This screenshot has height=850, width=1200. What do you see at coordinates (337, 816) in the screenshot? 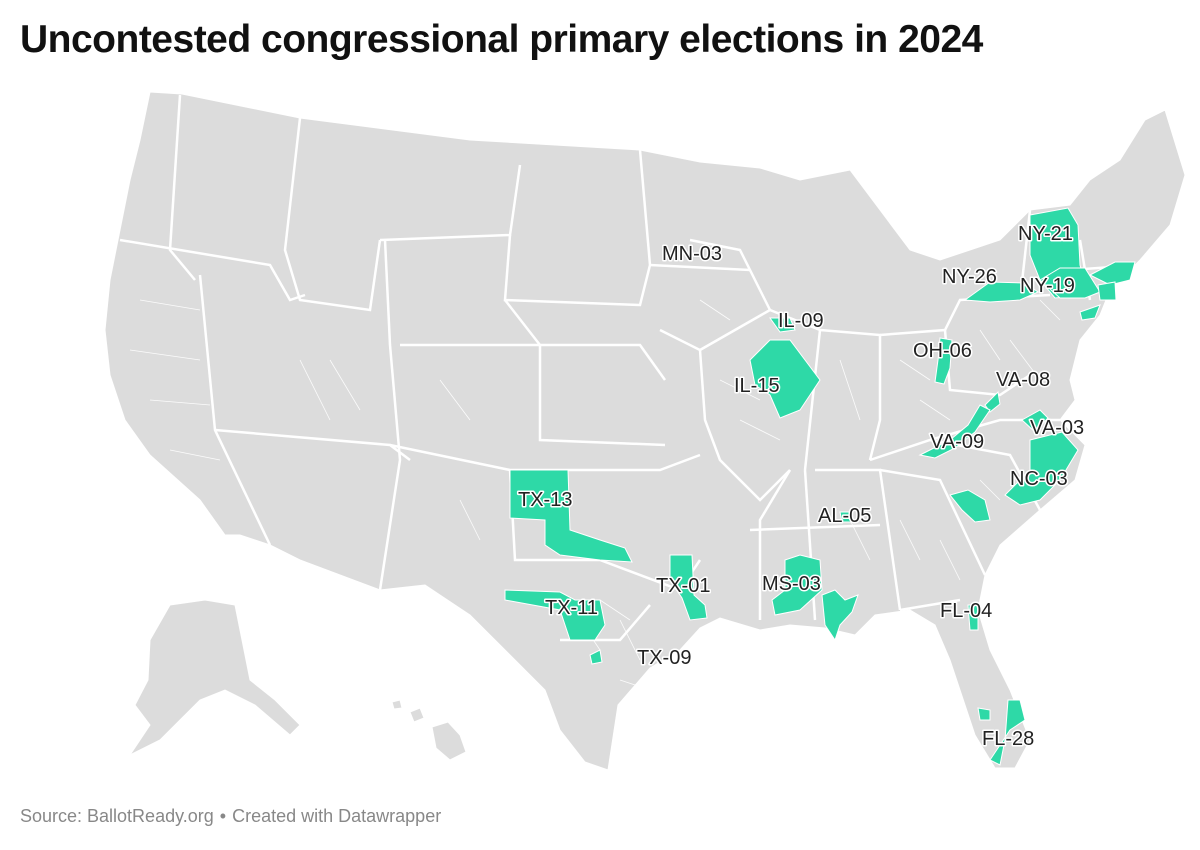
I see `credit-text: Created with Datawrapper` at bounding box center [337, 816].